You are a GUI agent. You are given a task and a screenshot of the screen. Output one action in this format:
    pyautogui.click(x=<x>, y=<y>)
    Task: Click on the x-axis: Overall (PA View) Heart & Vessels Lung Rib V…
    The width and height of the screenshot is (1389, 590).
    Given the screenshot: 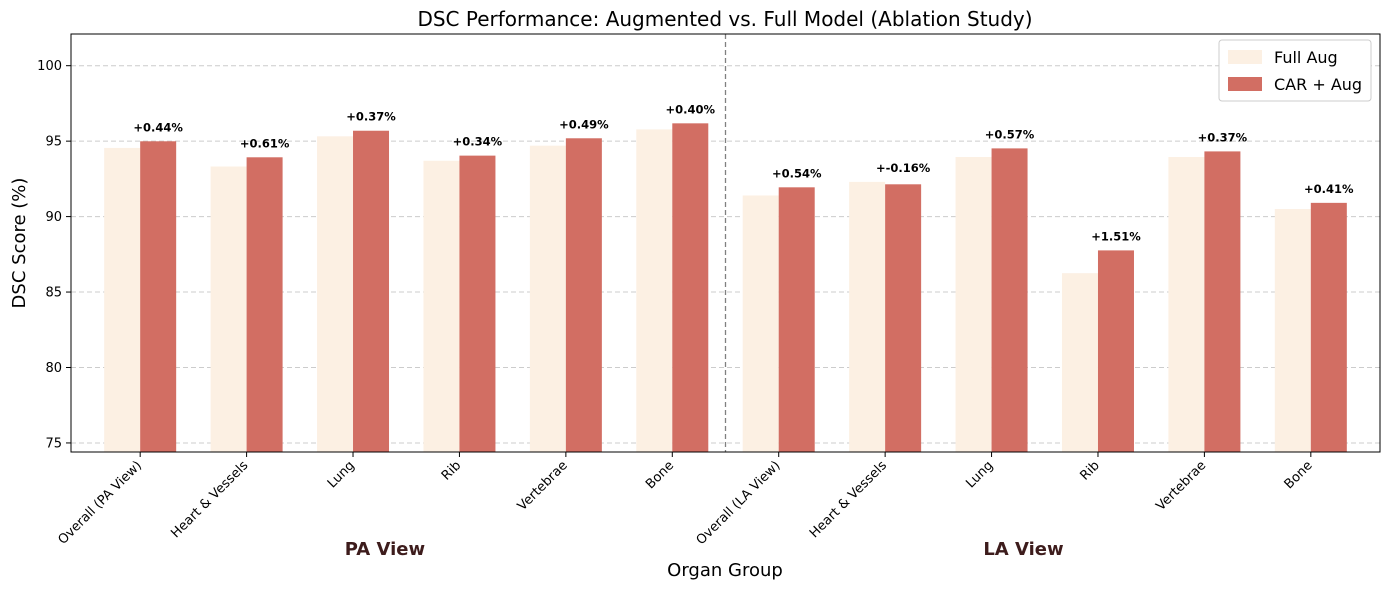 What is the action you would take?
    pyautogui.click(x=685, y=500)
    